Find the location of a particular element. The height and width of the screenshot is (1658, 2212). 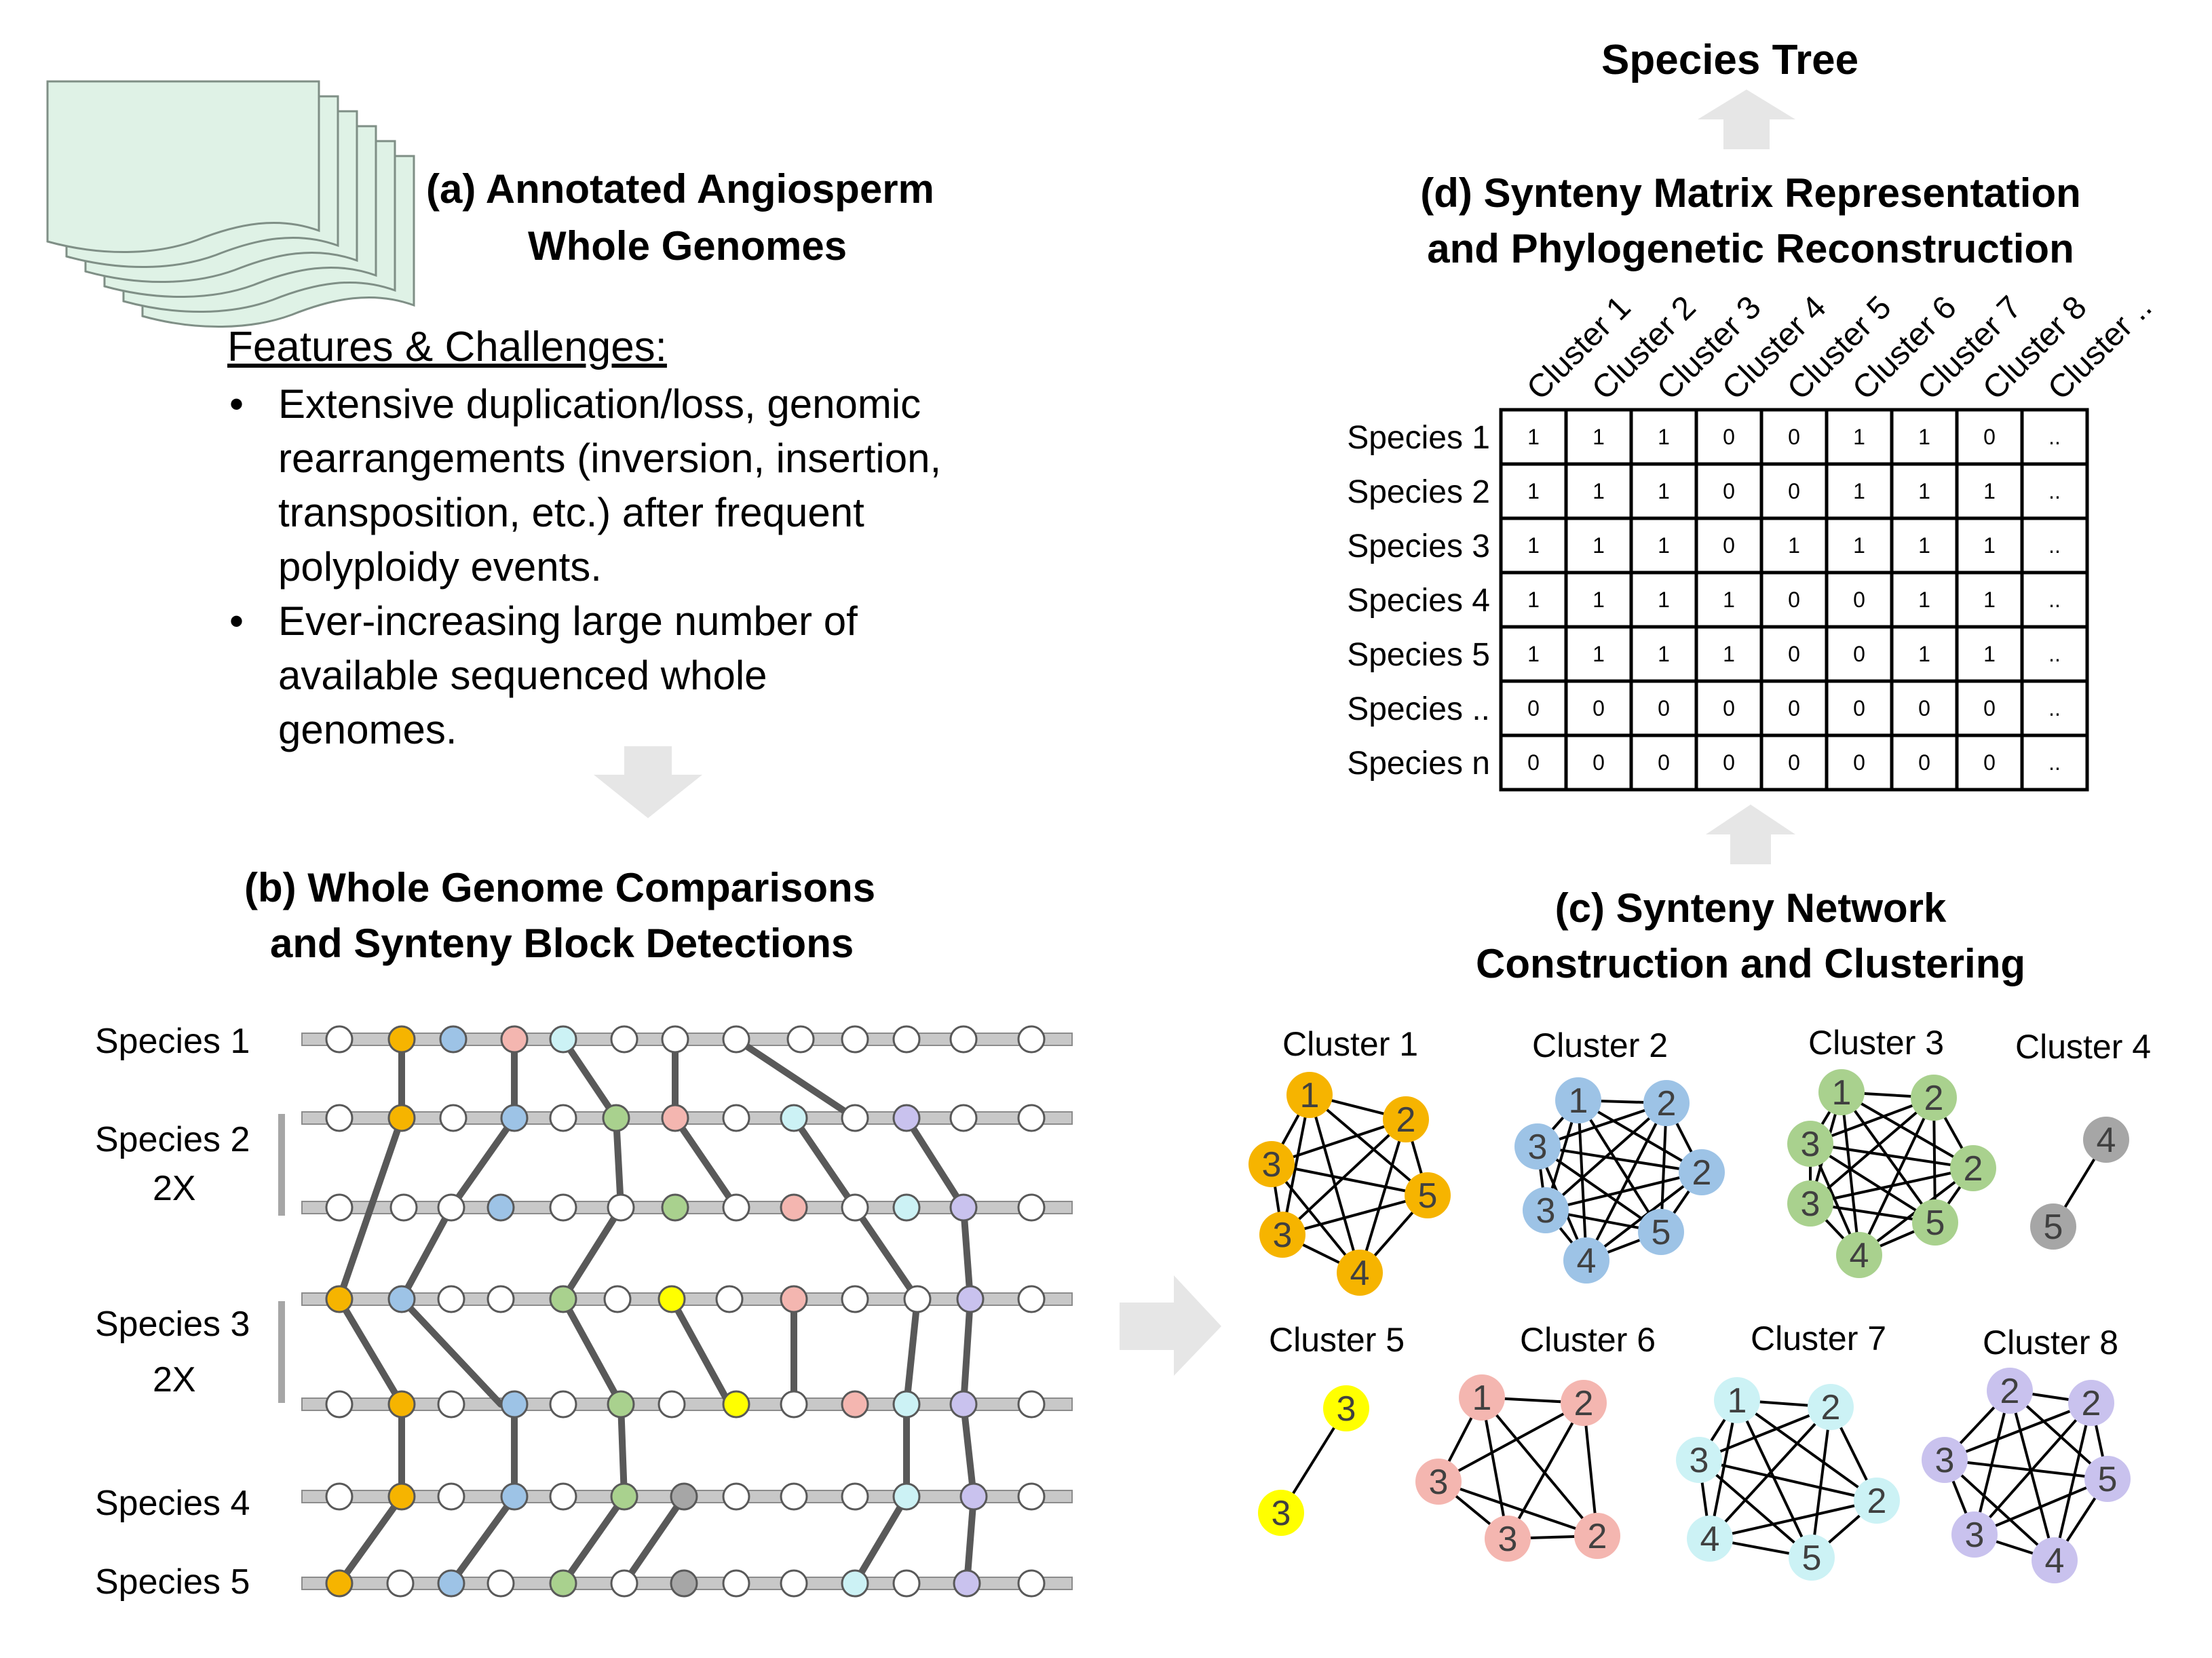

species-3-ploidy-label: 2X is located at coordinates (174, 1380).